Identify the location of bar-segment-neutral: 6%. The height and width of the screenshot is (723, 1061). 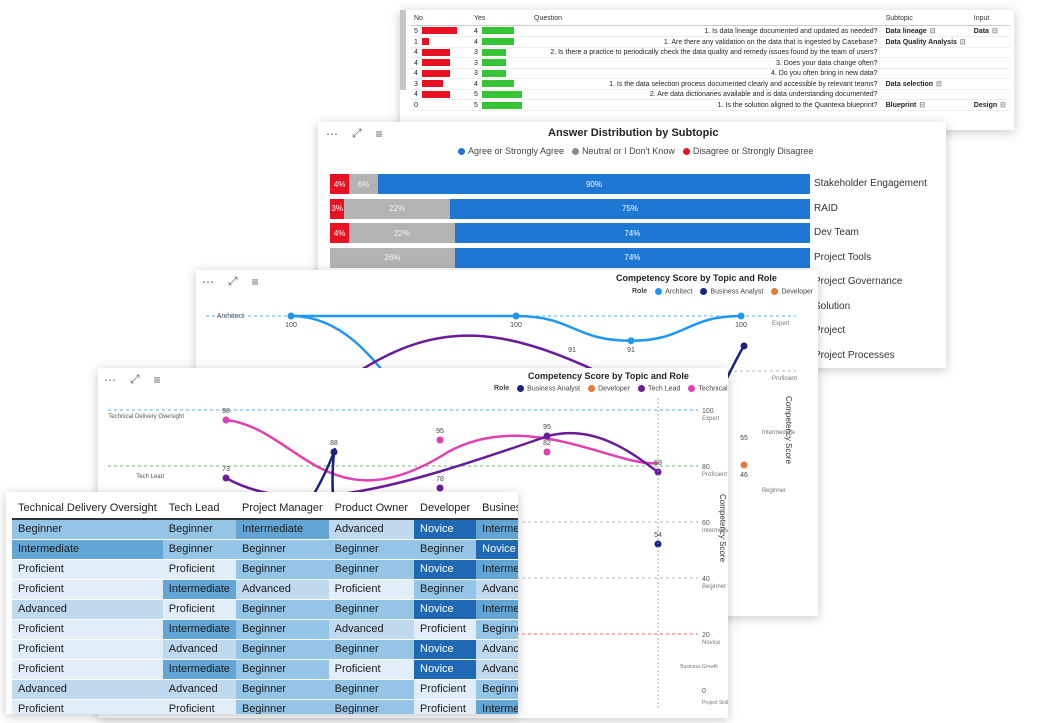
(363, 184).